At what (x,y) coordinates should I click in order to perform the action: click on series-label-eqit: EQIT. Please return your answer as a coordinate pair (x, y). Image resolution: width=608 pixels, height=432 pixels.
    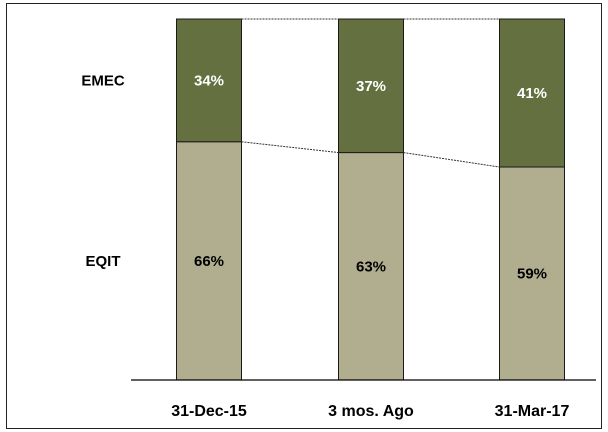
    Looking at the image, I should click on (102, 261).